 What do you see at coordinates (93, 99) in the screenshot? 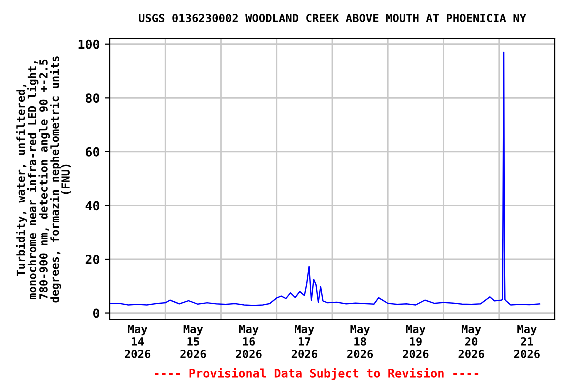
I see `y-tick-label: 80` at bounding box center [93, 99].